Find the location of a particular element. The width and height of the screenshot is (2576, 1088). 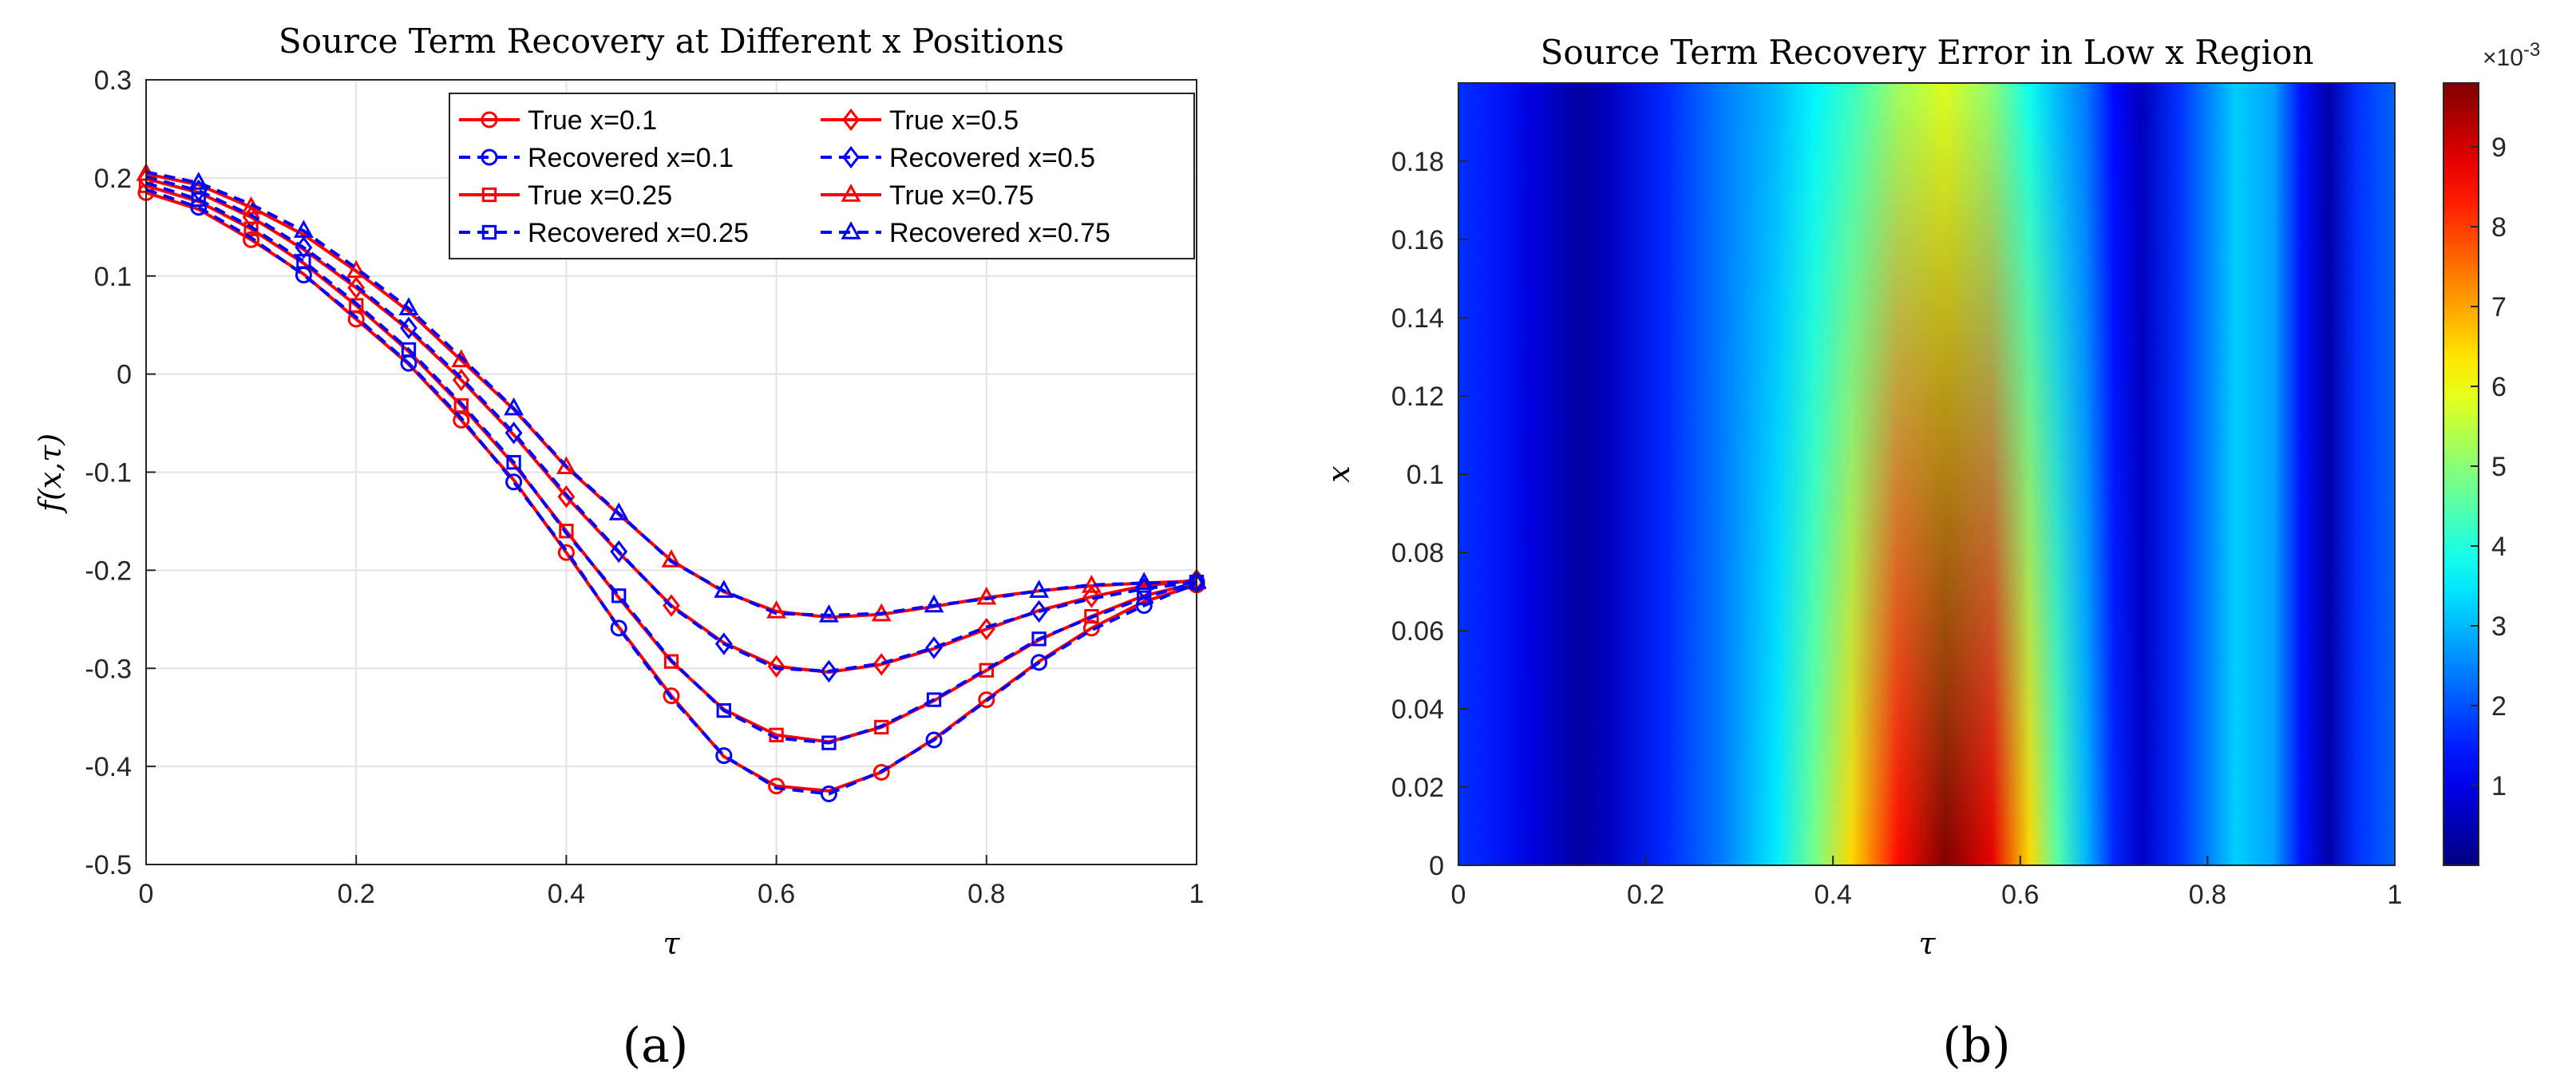

y-tick-label-b: 0.08 is located at coordinates (1418, 553).